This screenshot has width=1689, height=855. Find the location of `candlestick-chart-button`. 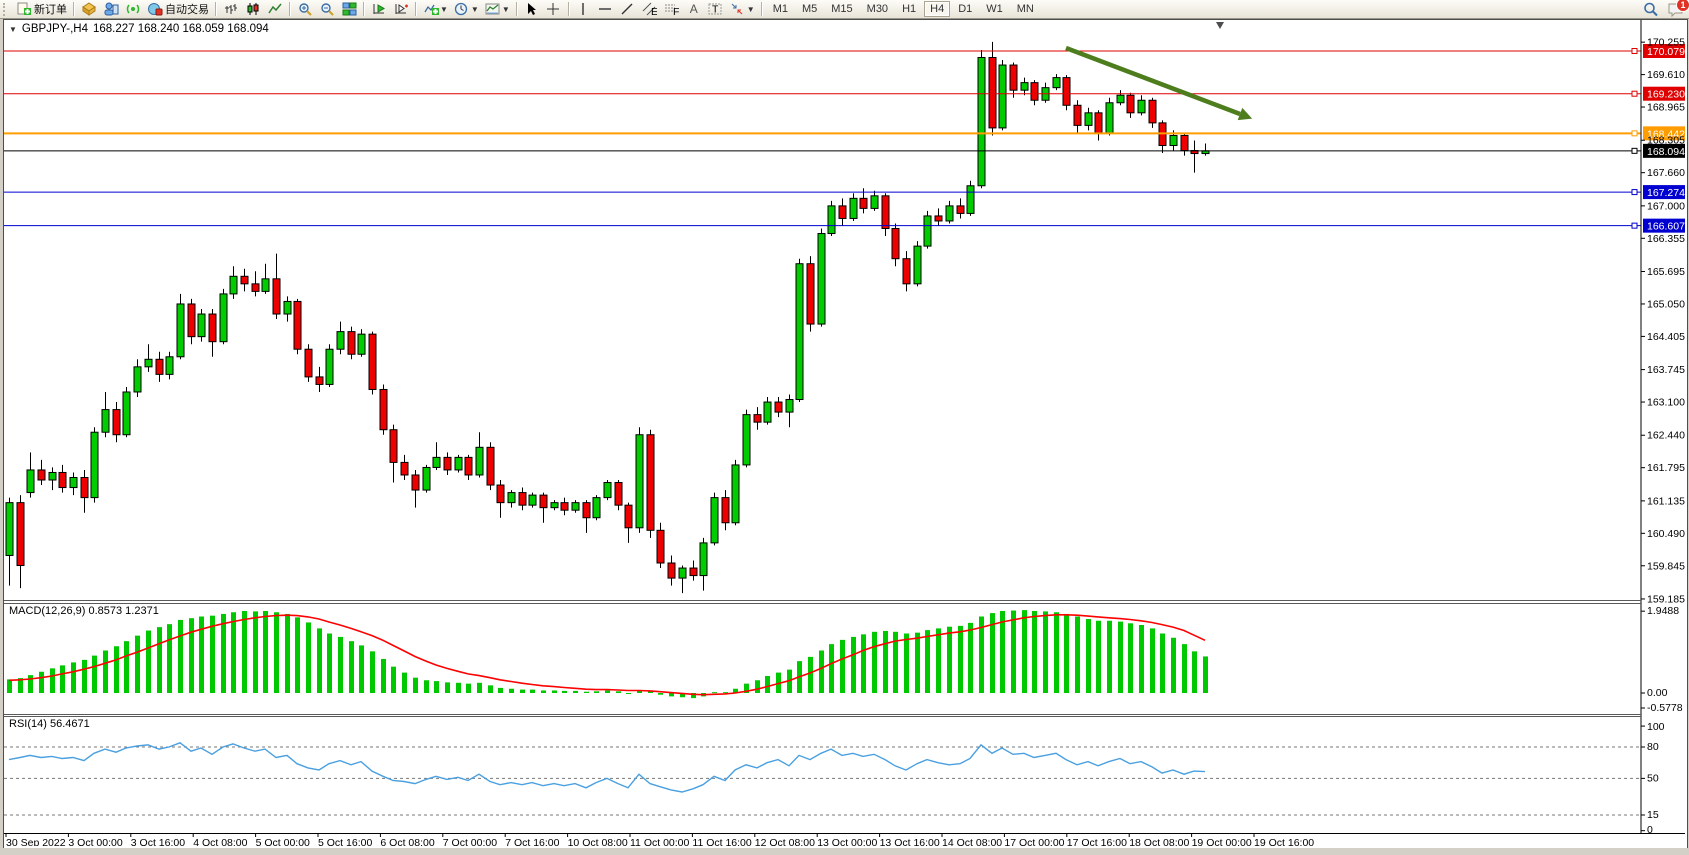

candlestick-chart-button is located at coordinates (253, 9).